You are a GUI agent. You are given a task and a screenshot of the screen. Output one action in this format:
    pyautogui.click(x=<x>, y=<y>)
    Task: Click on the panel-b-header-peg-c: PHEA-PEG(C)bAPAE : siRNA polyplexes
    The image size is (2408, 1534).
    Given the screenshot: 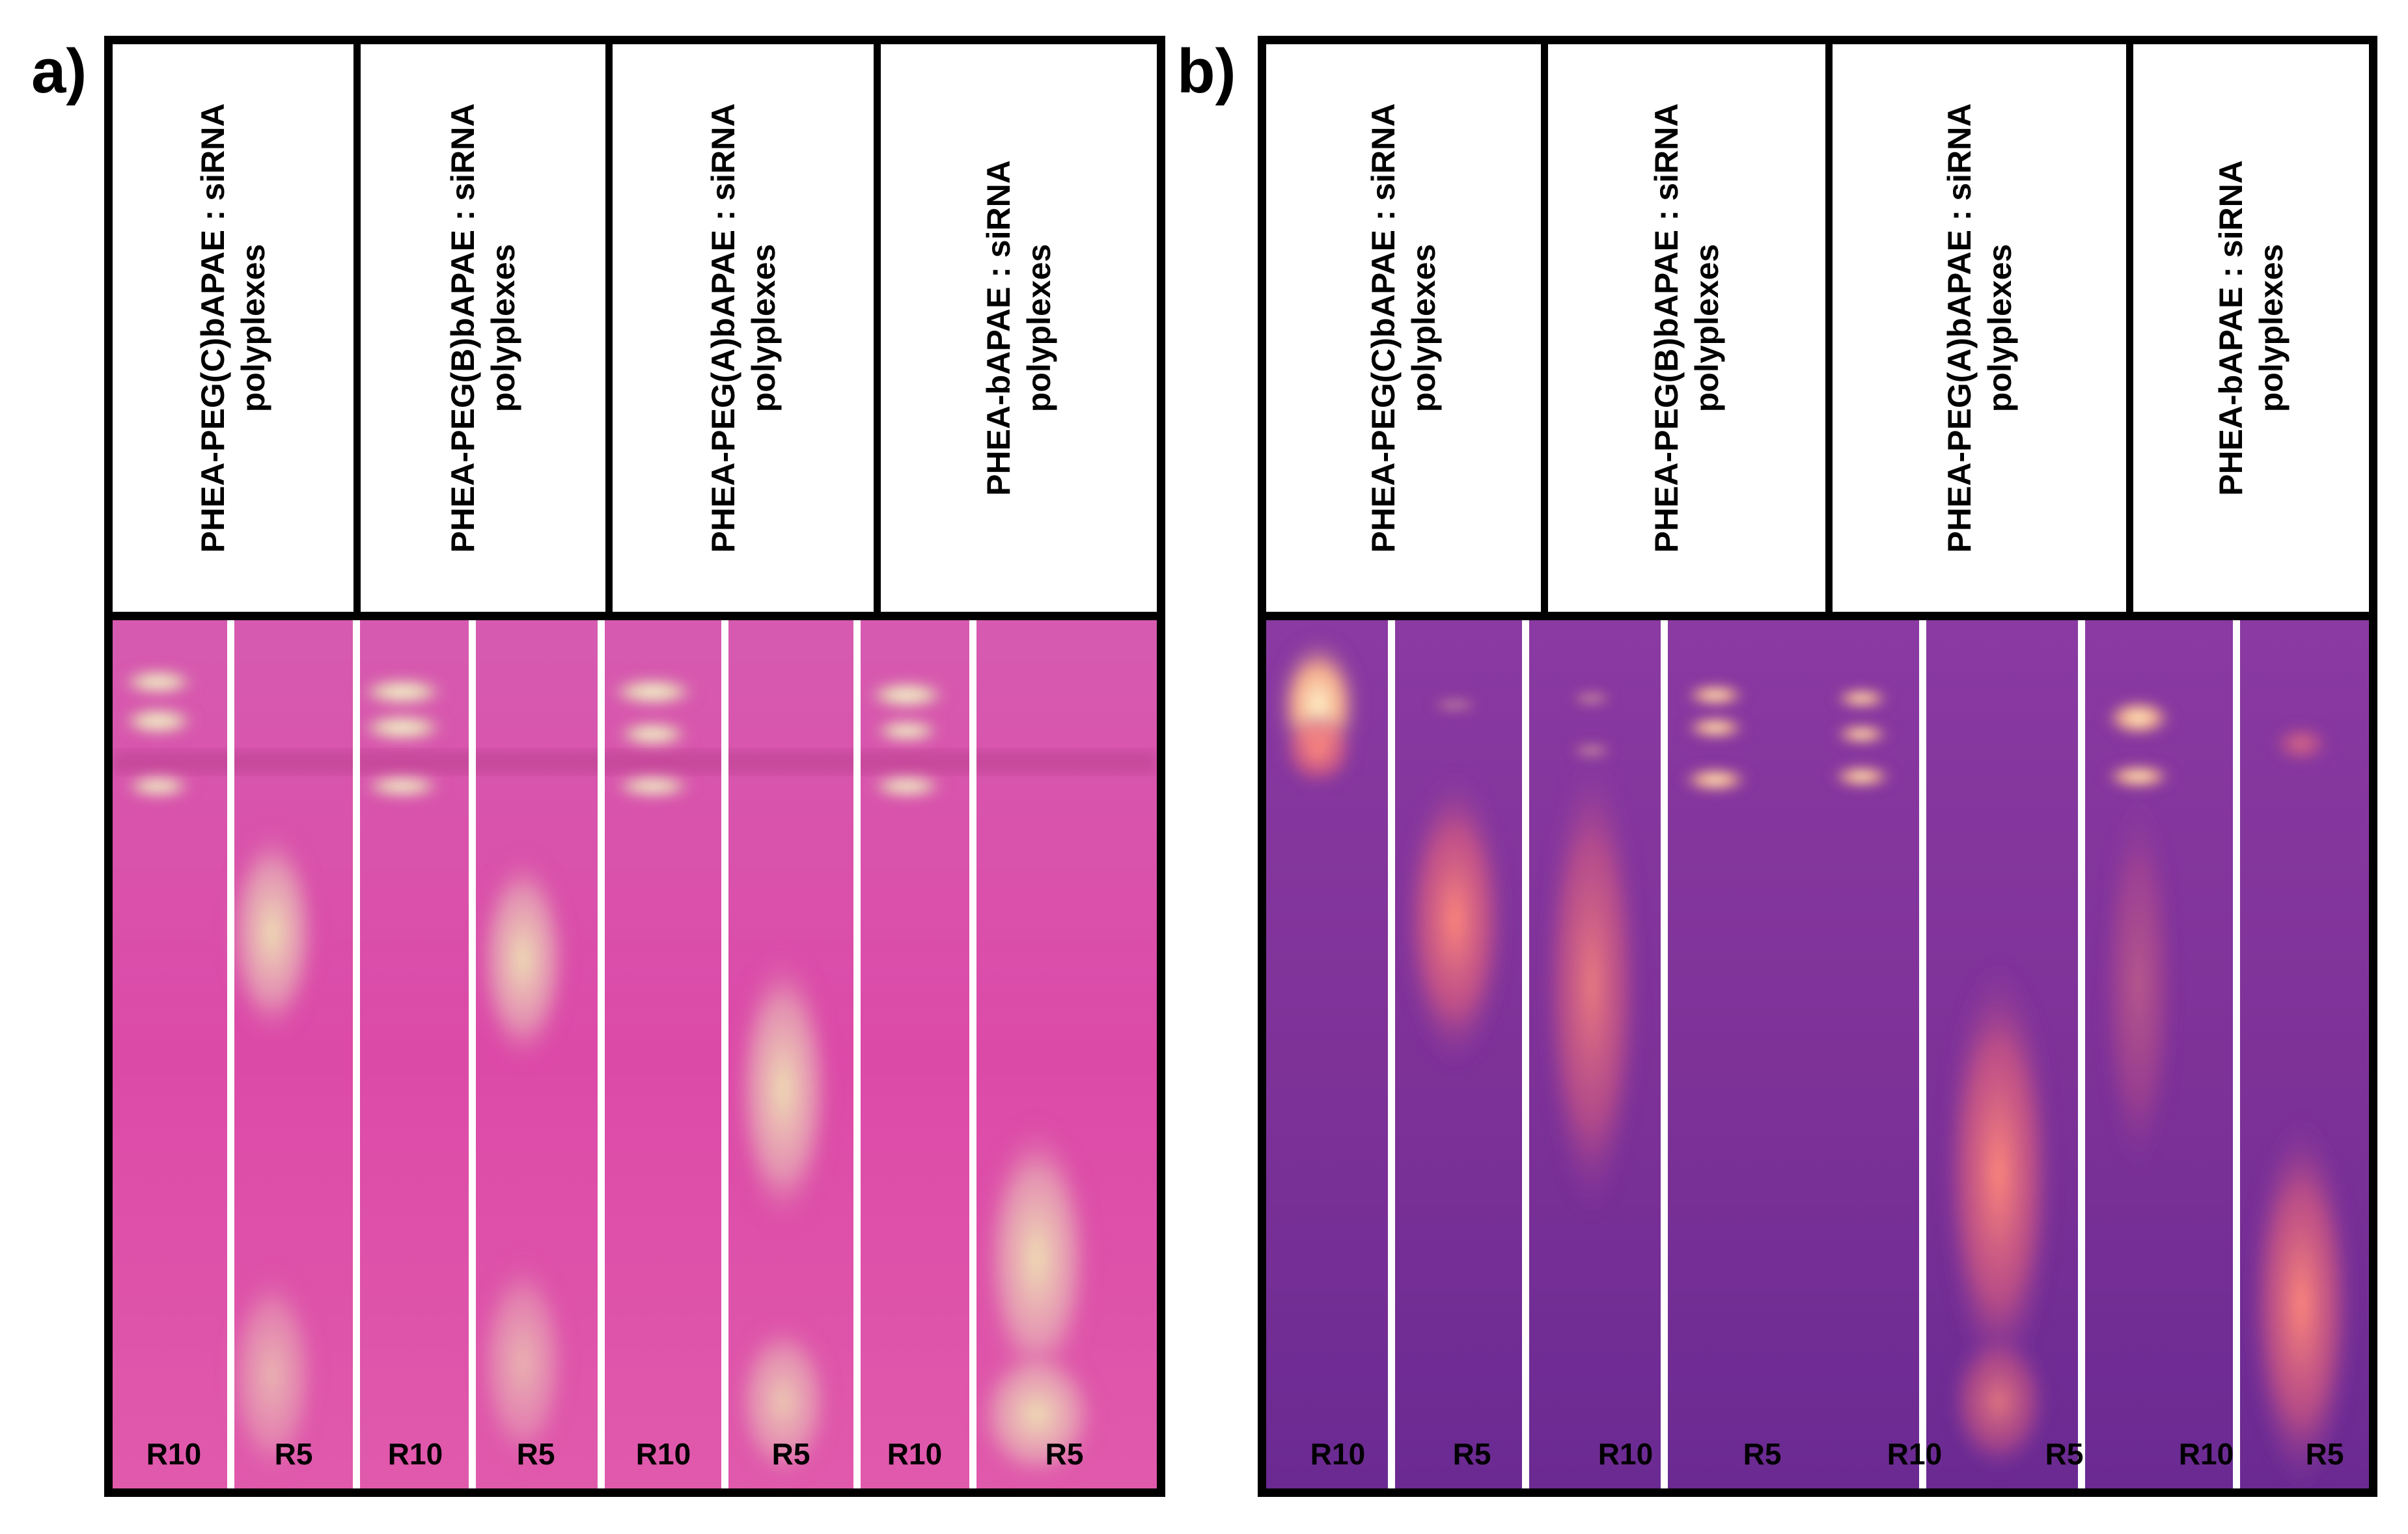 What is the action you would take?
    pyautogui.click(x=1407, y=328)
    